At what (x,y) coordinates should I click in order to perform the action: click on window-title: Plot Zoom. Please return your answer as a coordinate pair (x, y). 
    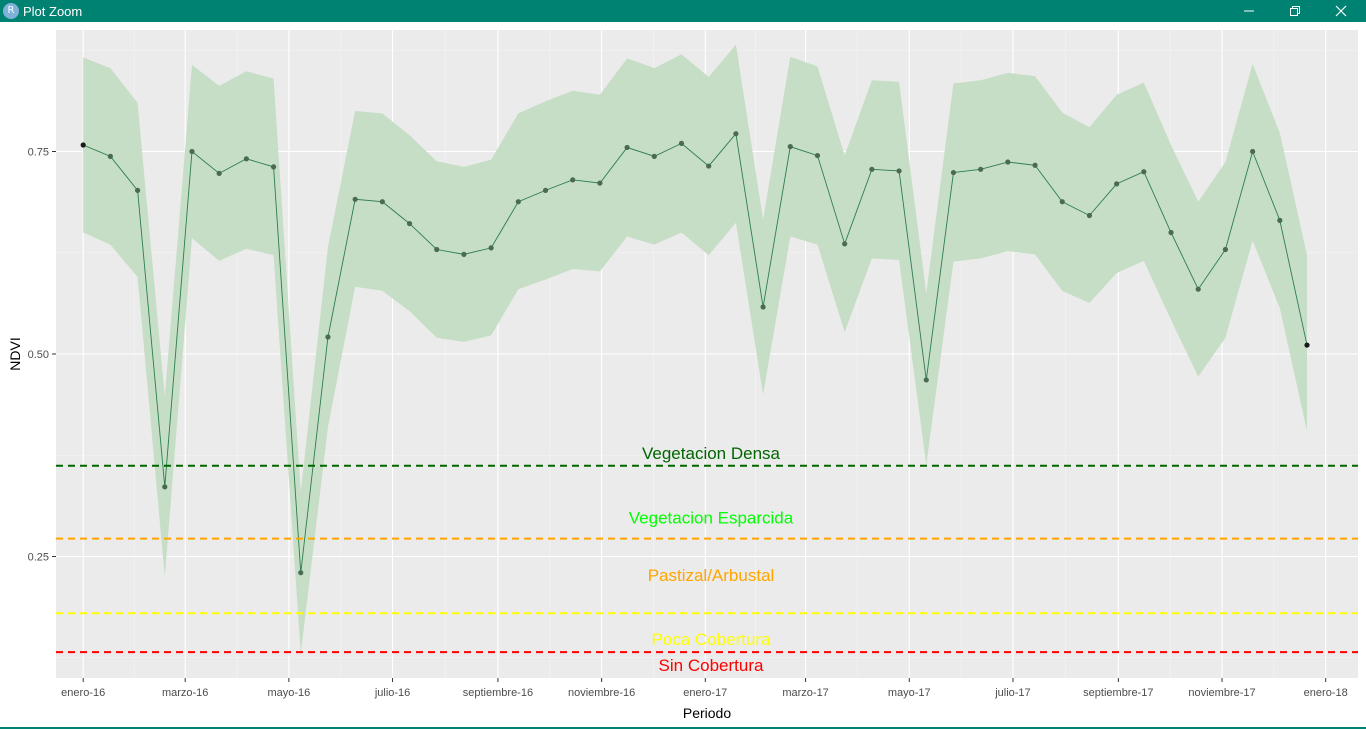
    Looking at the image, I should click on (53, 11).